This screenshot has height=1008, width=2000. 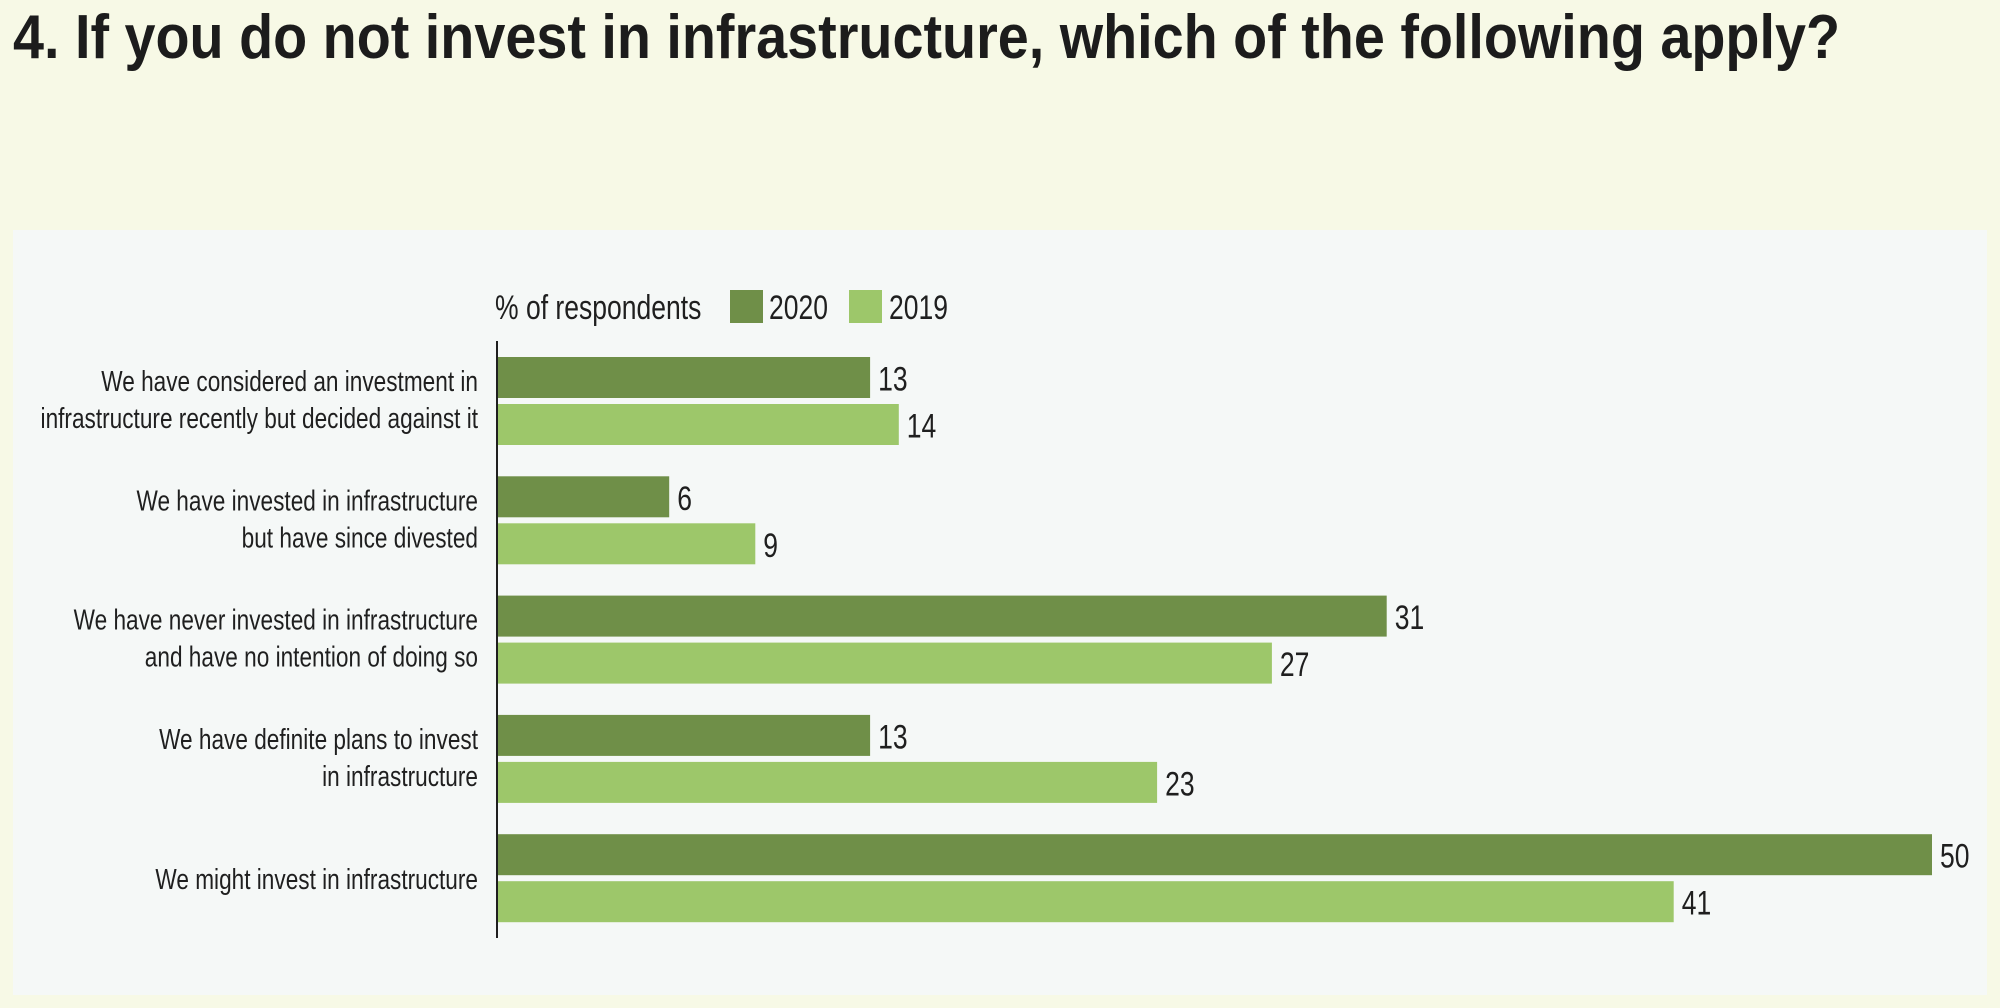 I want to click on data-label-2019-1: 9, so click(x=770, y=546).